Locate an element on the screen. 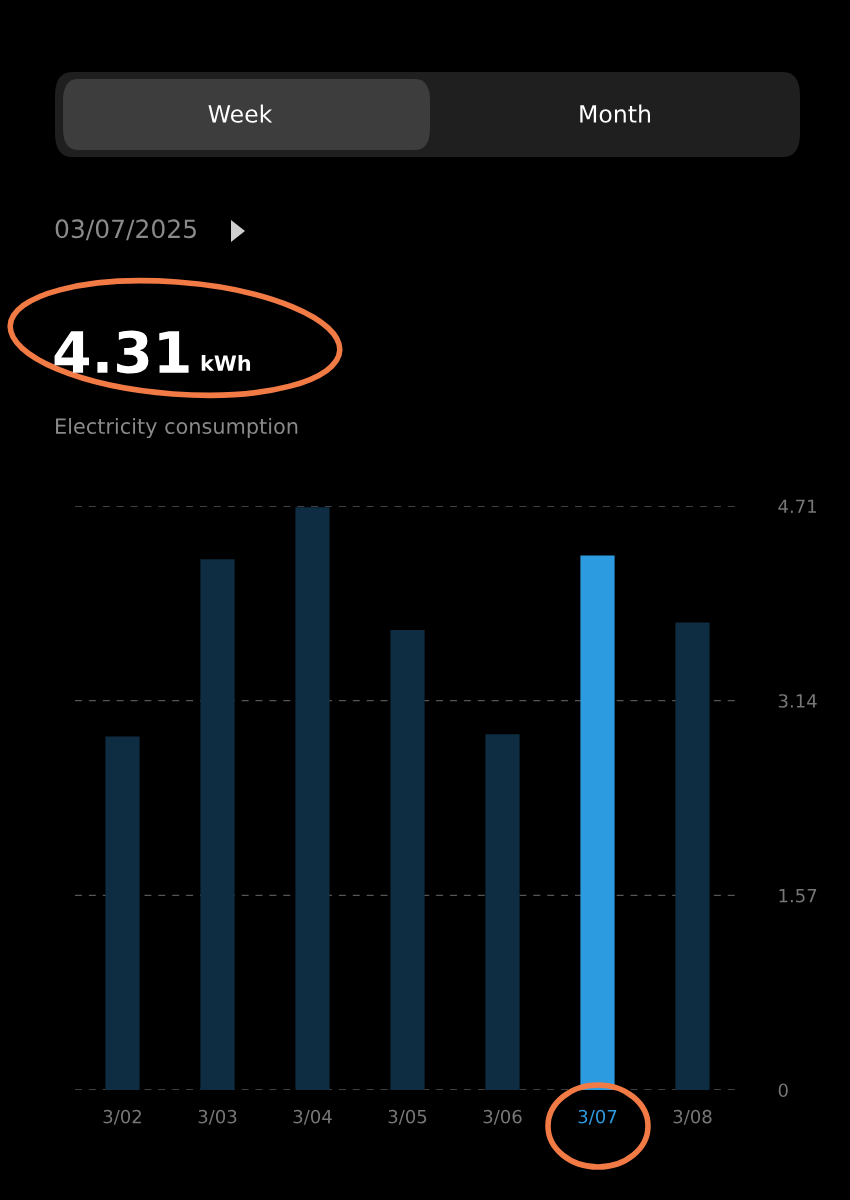  x-tick-label: 3/03 is located at coordinates (217, 1117).